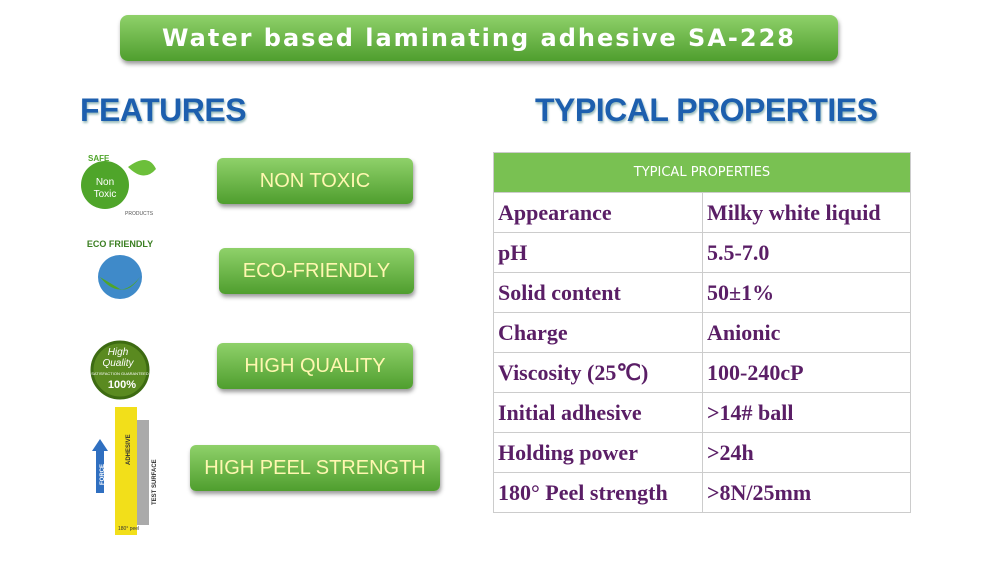 The width and height of the screenshot is (1000, 563). Describe the element at coordinates (126, 471) in the screenshot. I see `adhesive` at that location.